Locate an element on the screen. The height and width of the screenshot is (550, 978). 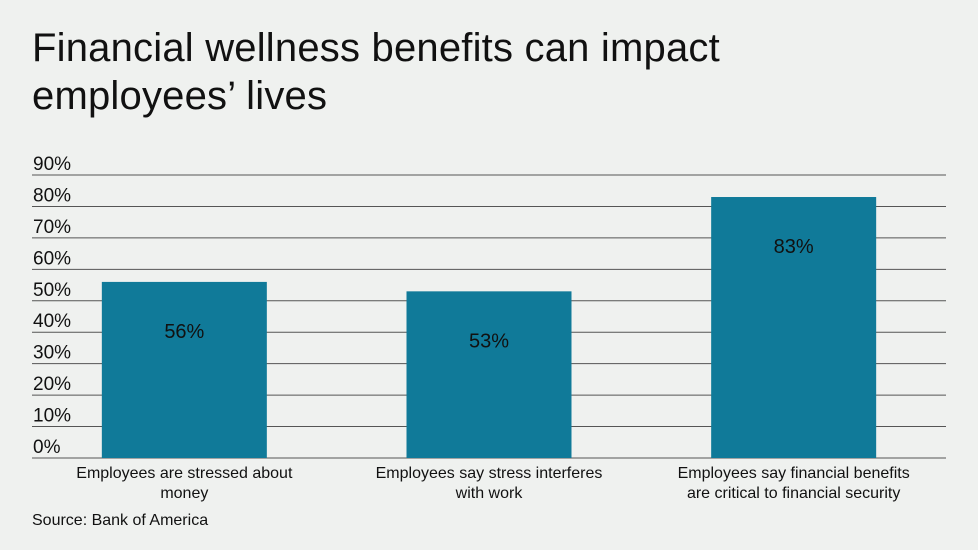
x-category-label: Employees say stress interferes is located at coordinates (489, 473).